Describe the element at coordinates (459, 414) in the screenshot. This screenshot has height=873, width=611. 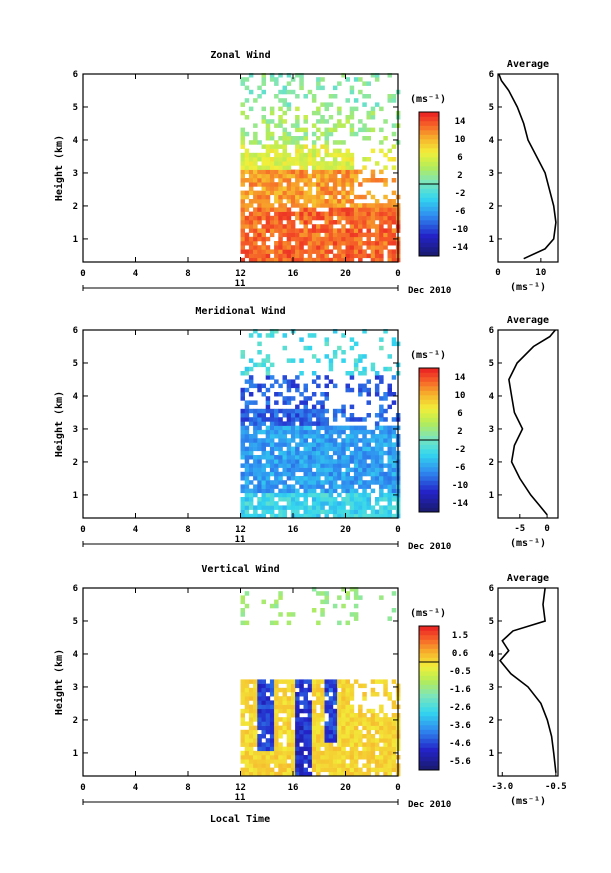
I see `meridional-colorbar-tick: 6` at that location.